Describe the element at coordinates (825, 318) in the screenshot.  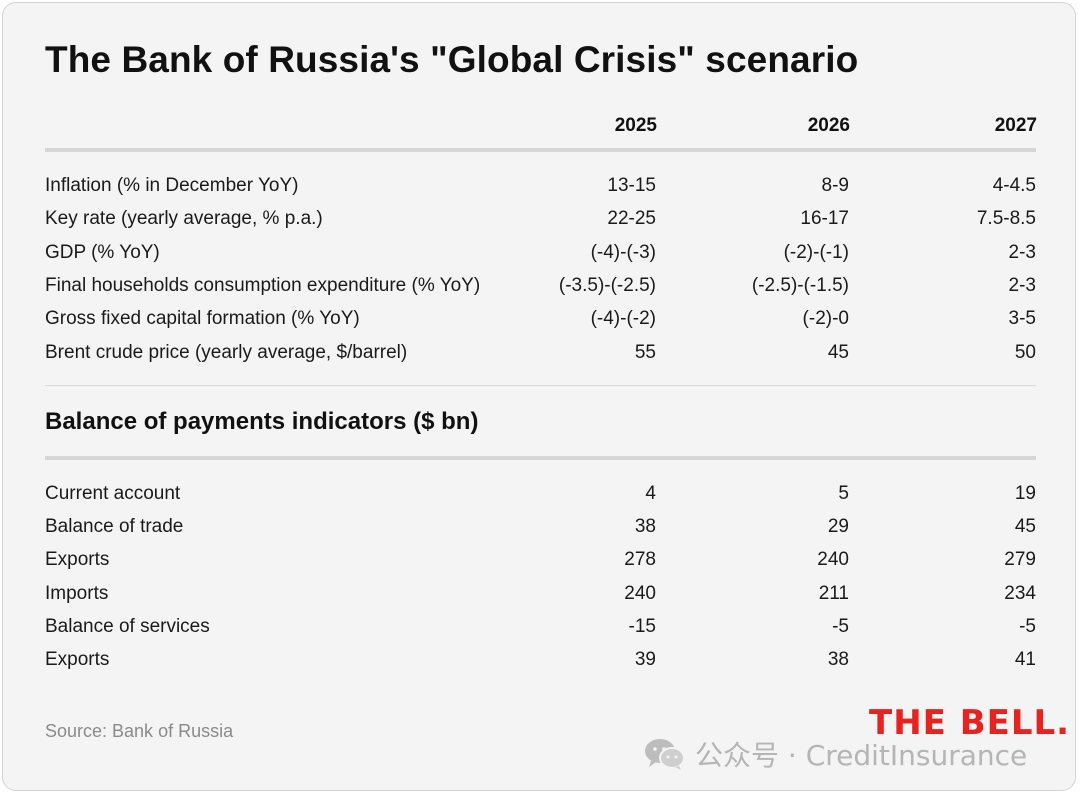
I see `row-value-2026: (-2)-0` at that location.